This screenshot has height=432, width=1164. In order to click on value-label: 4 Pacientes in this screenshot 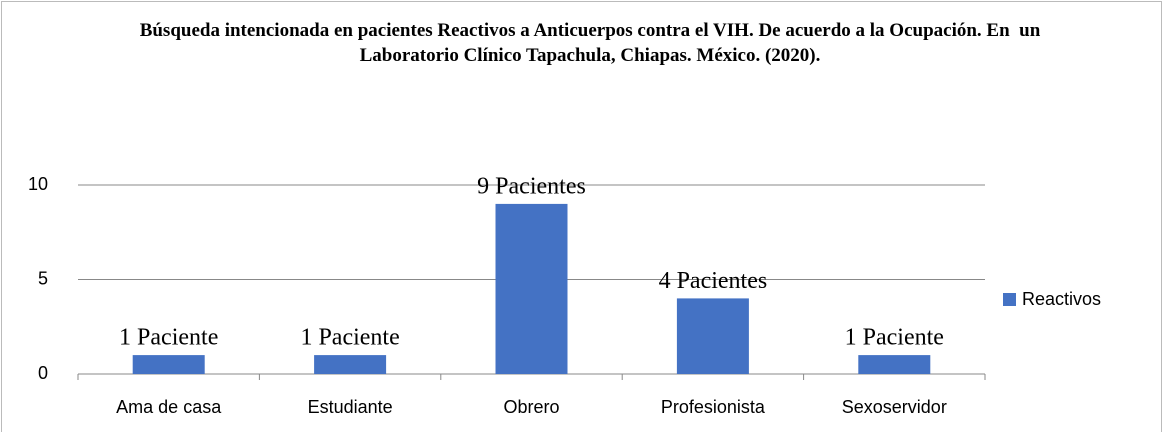, I will do `click(713, 281)`.